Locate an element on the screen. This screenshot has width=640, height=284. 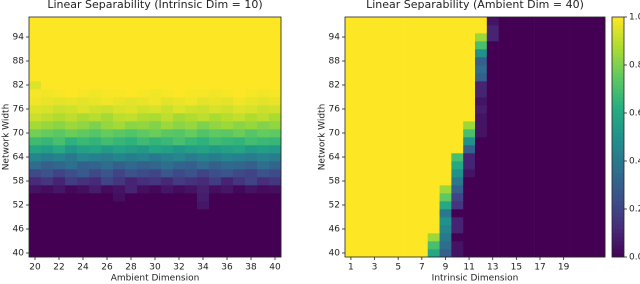
y-tick-label: 82 is located at coordinates (18, 86).